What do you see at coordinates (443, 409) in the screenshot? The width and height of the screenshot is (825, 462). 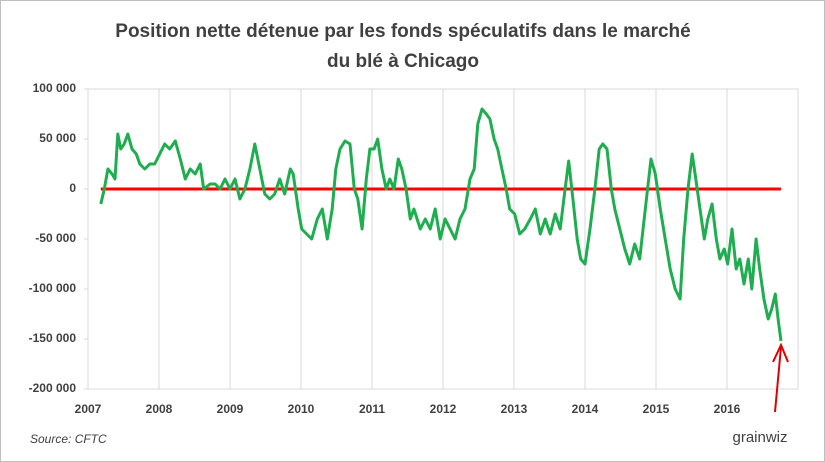 I see `x-tick-label: 2012` at bounding box center [443, 409].